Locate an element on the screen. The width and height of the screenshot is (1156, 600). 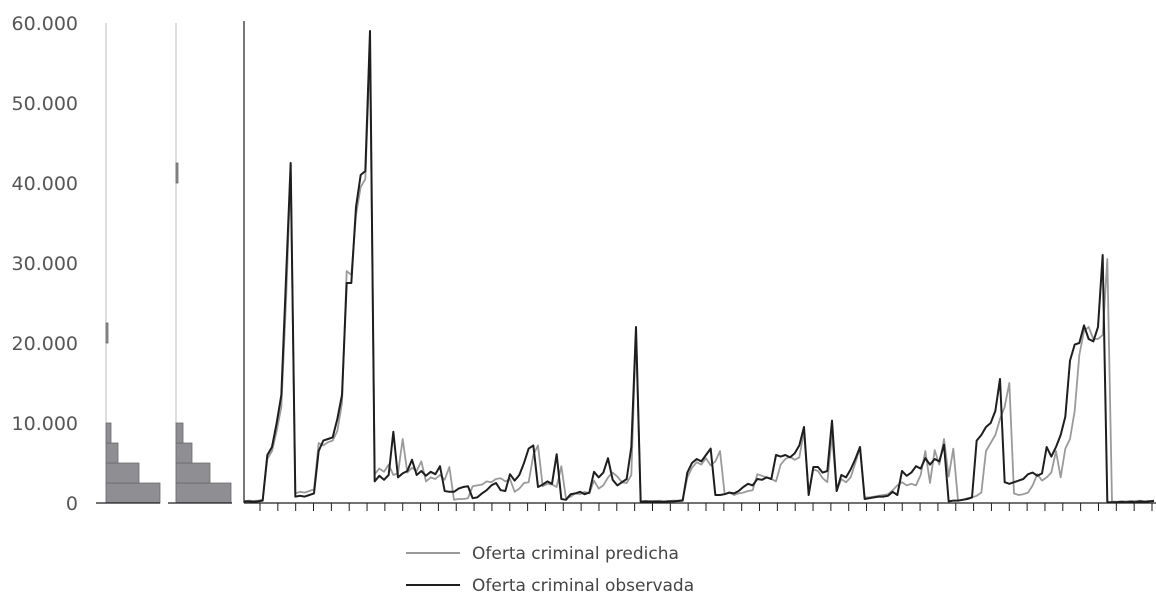
y-tick-label: 50.000 is located at coordinates (45, 104).